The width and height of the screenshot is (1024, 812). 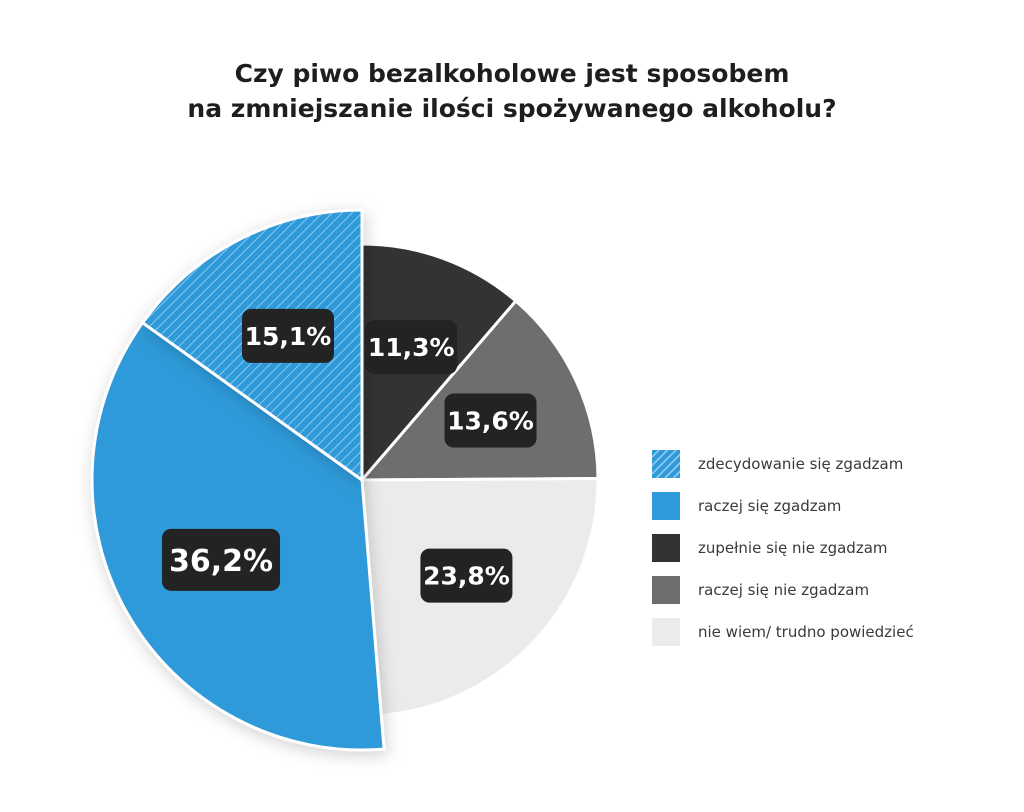 I want to click on legend-label: zupełnie się nie zgadzam, so click(x=793, y=548).